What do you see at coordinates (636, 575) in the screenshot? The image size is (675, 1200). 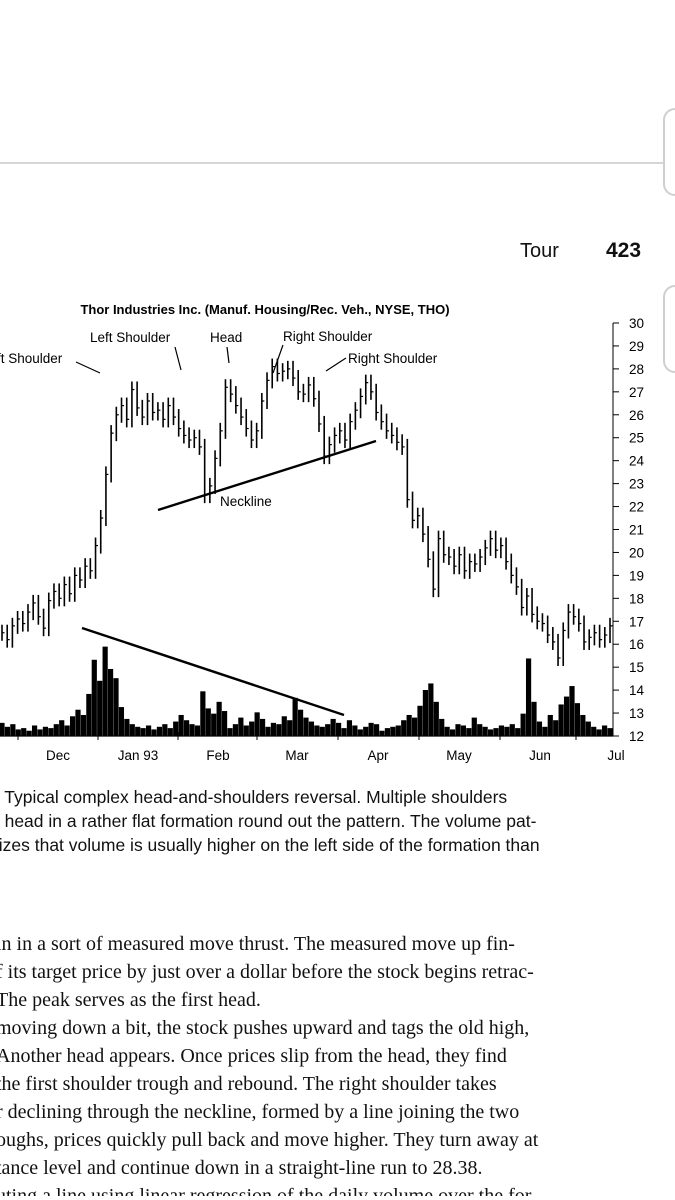 I see `y-tick-label: 19` at bounding box center [636, 575].